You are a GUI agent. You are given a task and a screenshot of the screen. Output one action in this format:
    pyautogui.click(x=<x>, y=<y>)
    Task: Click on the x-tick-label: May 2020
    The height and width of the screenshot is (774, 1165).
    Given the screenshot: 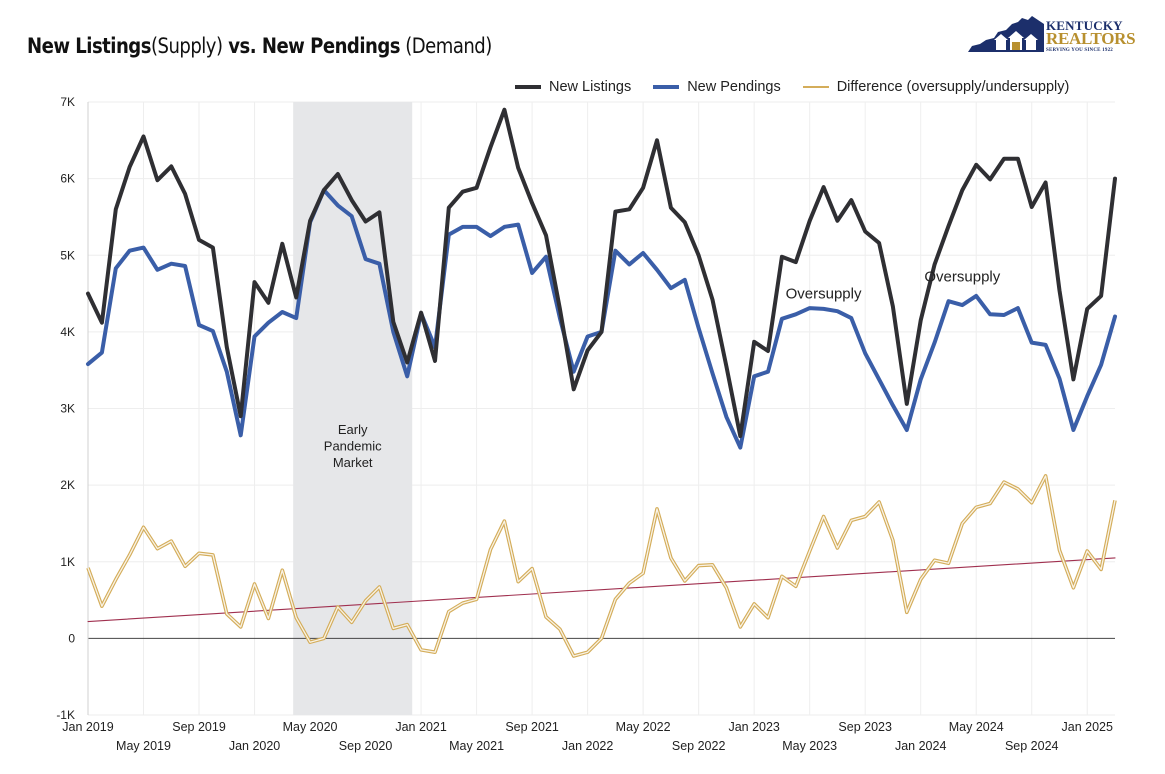 What is the action you would take?
    pyautogui.click(x=310, y=727)
    